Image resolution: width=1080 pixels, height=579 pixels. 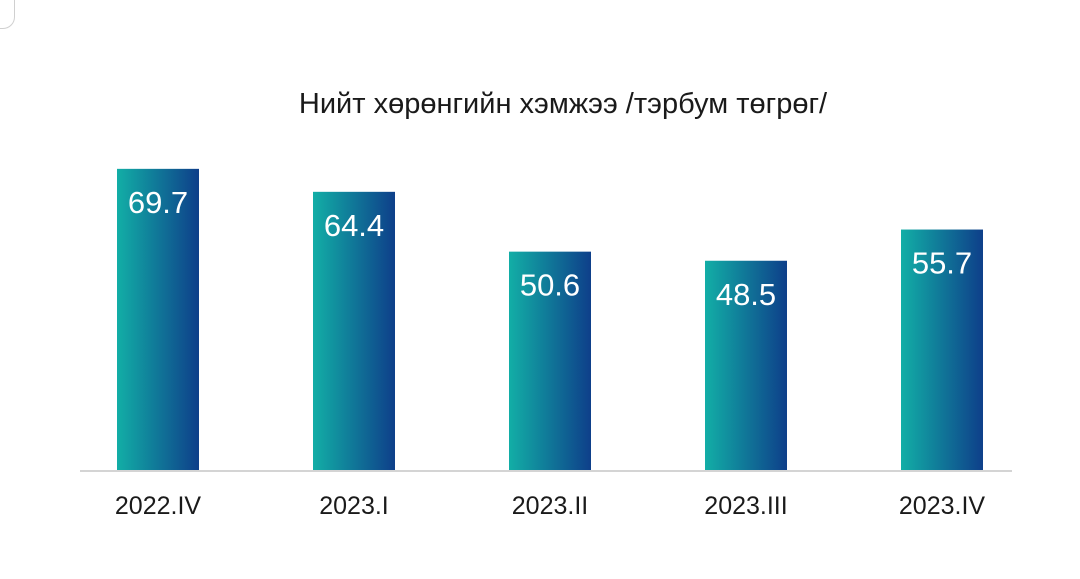 I want to click on chart-title: Нийт хөрөнгийн хэмжээ /тэрбум төгрөг/, so click(x=563, y=104).